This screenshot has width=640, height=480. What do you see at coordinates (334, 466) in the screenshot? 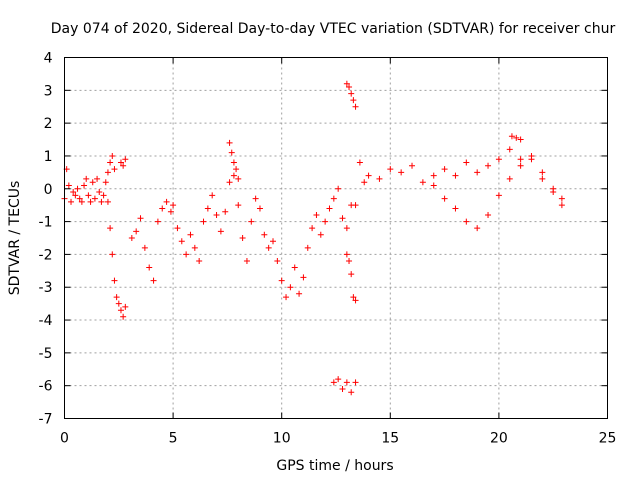
I see `x-axis-title: GPS time / hours` at bounding box center [334, 466].